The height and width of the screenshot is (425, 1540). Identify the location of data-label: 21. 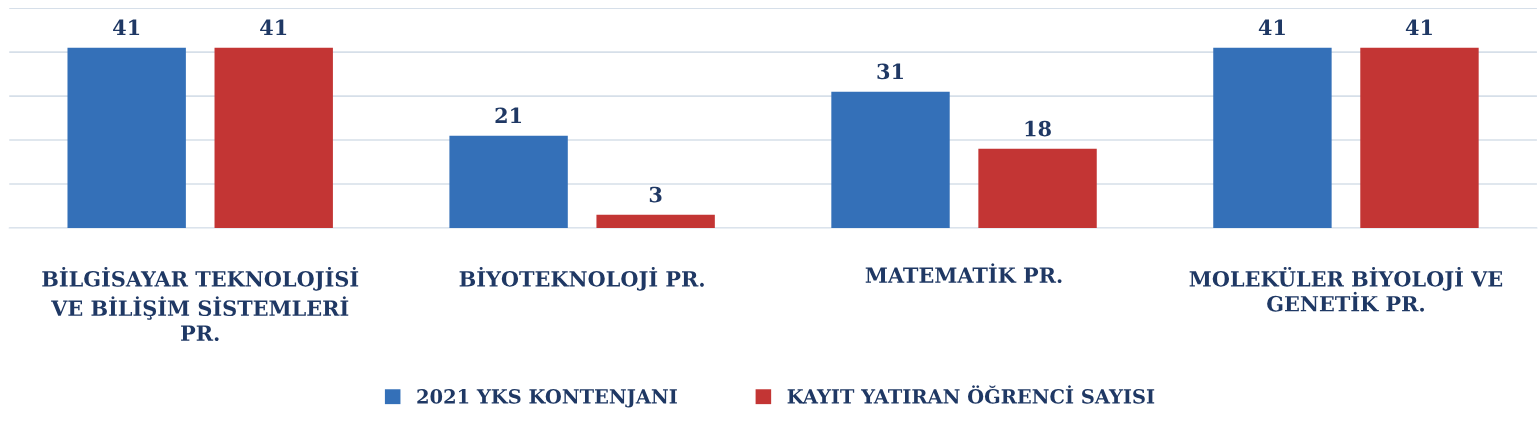
(508, 115).